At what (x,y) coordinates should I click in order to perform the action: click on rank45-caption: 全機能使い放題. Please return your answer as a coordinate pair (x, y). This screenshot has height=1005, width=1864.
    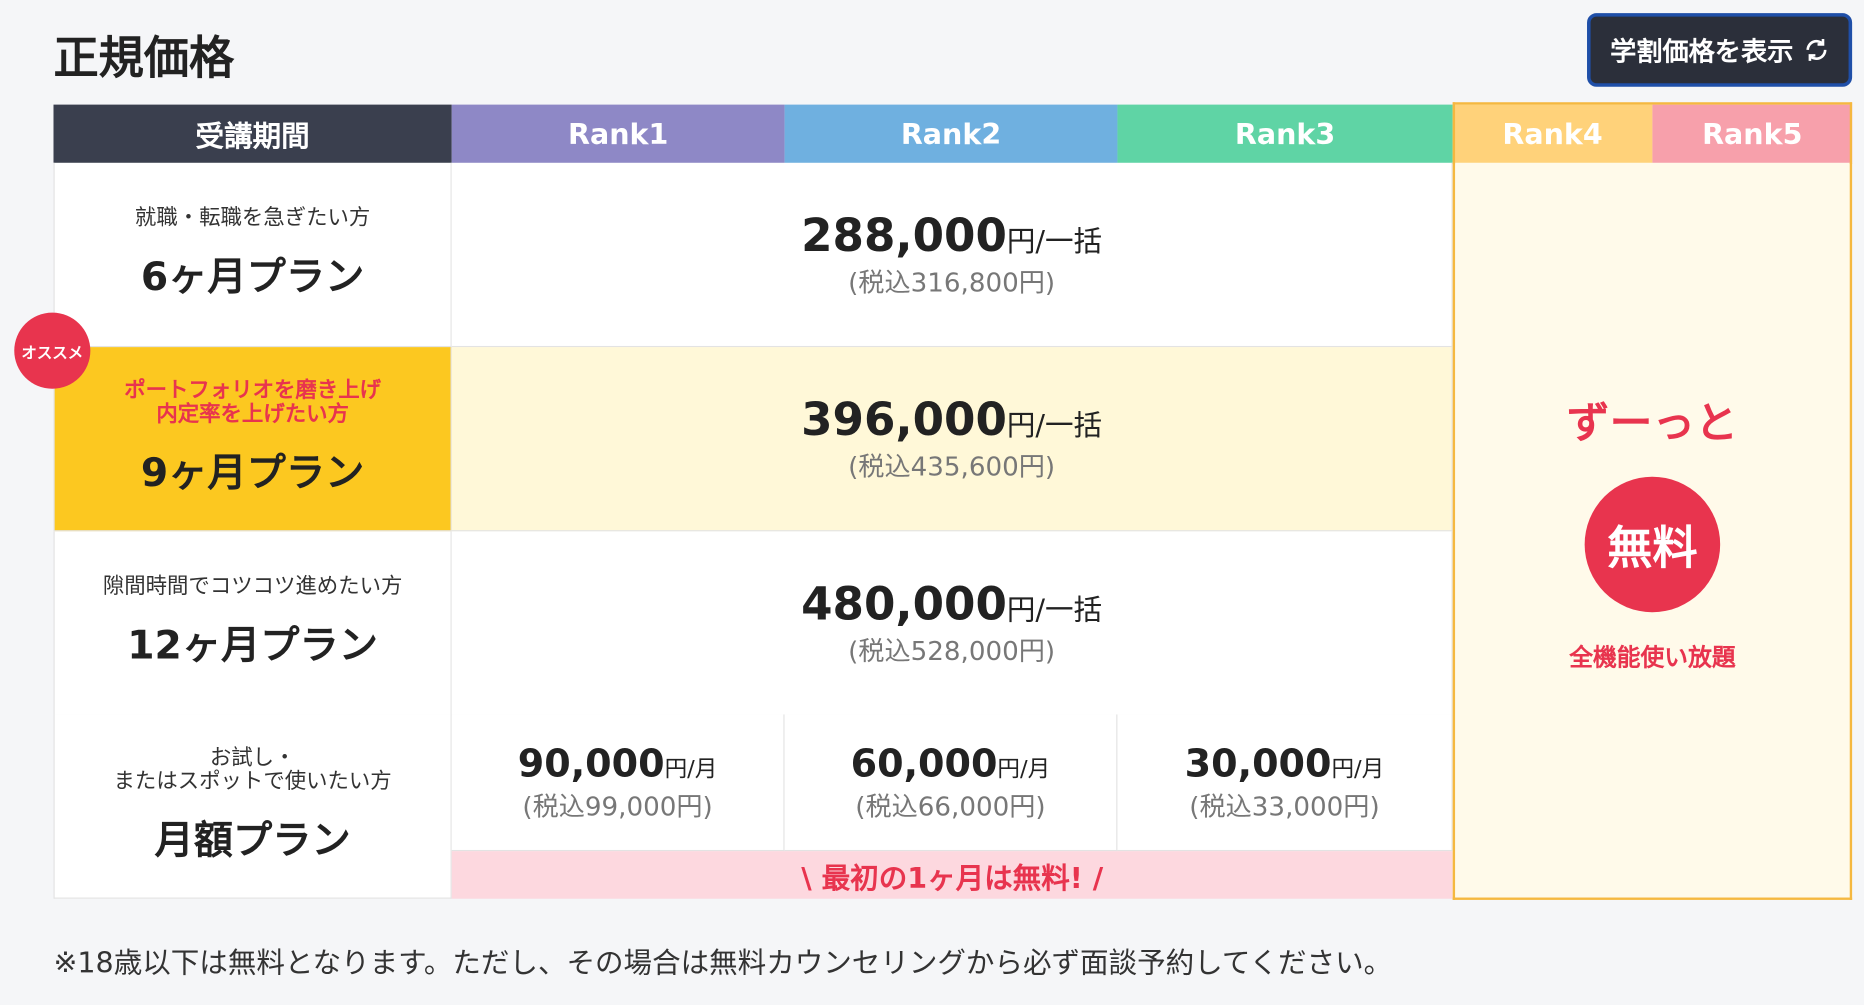
    Looking at the image, I should click on (1652, 657).